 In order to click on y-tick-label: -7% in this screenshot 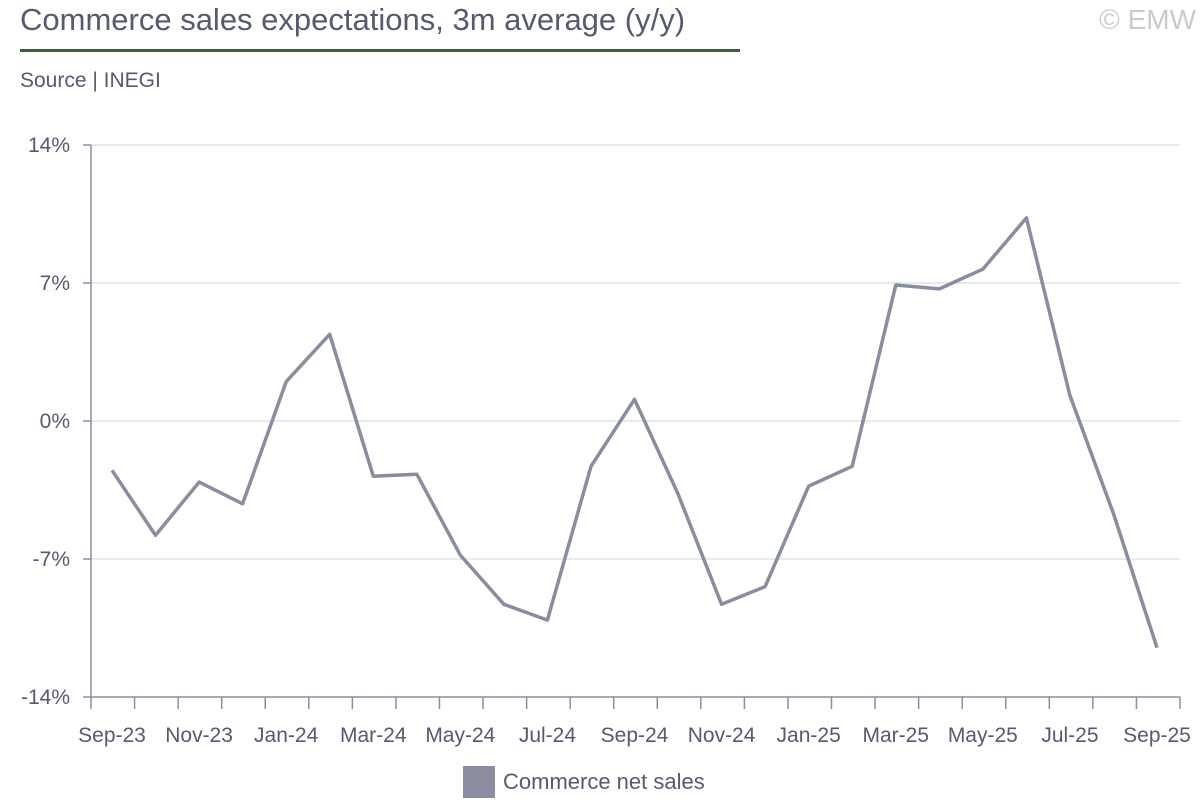, I will do `click(51, 559)`.